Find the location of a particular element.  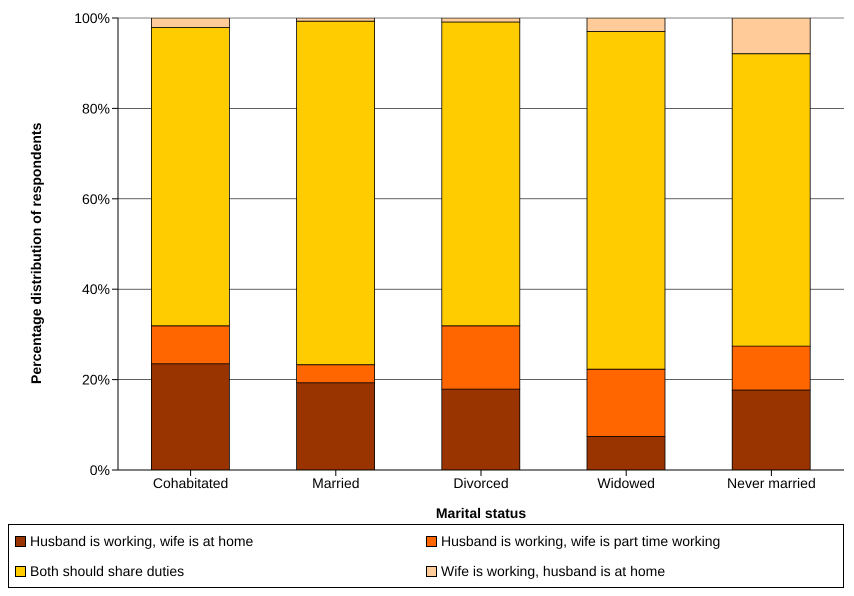

y-tick-label: 80% is located at coordinates (96, 108).